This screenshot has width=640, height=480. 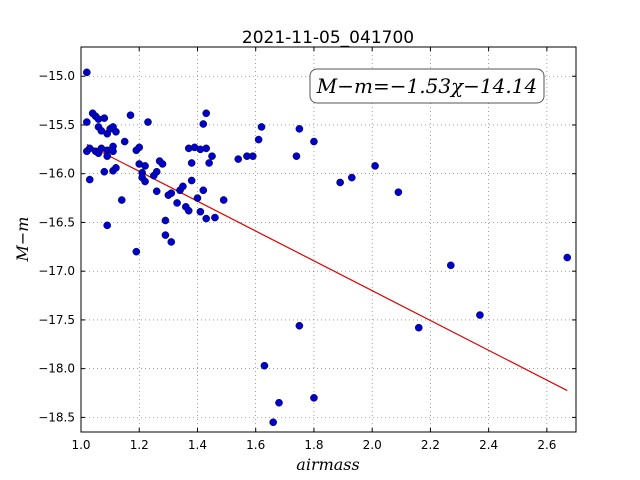 I want to click on x-tick-label: 1.2, so click(x=139, y=445).